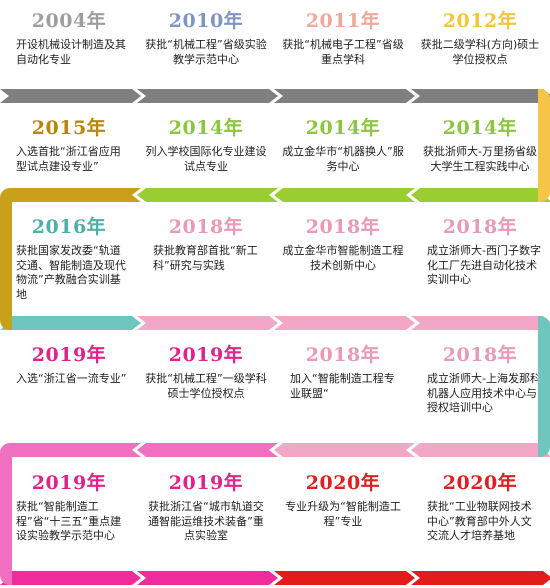 This screenshot has width=550, height=588. Describe the element at coordinates (69, 227) in the screenshot. I see `milestone-year: 2016年` at that location.